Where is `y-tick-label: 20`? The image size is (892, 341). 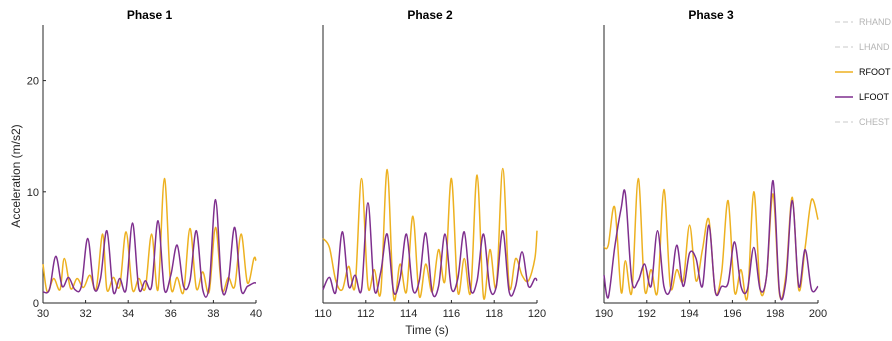 y-tick-label: 20 is located at coordinates (33, 82).